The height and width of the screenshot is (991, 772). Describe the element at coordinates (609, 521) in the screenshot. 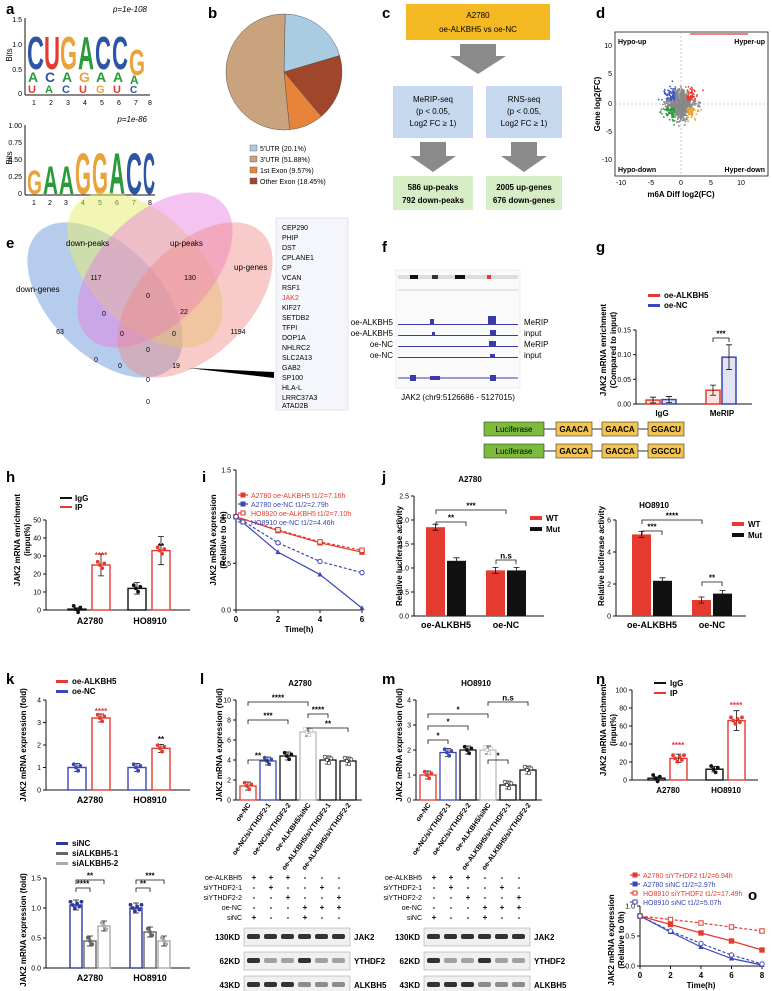

I see `ytick-label: 6` at that location.